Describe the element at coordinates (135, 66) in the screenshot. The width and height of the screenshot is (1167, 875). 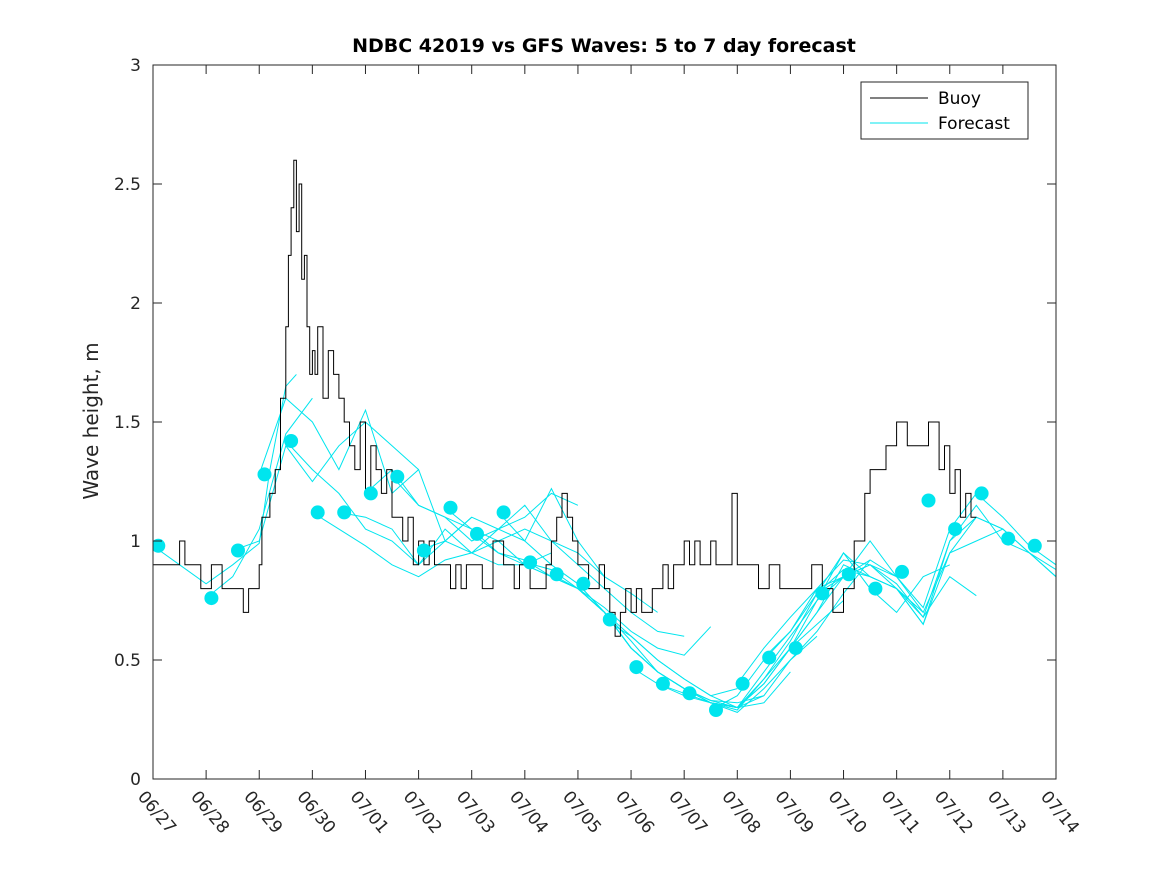
I see `y-tick-label: 3` at that location.